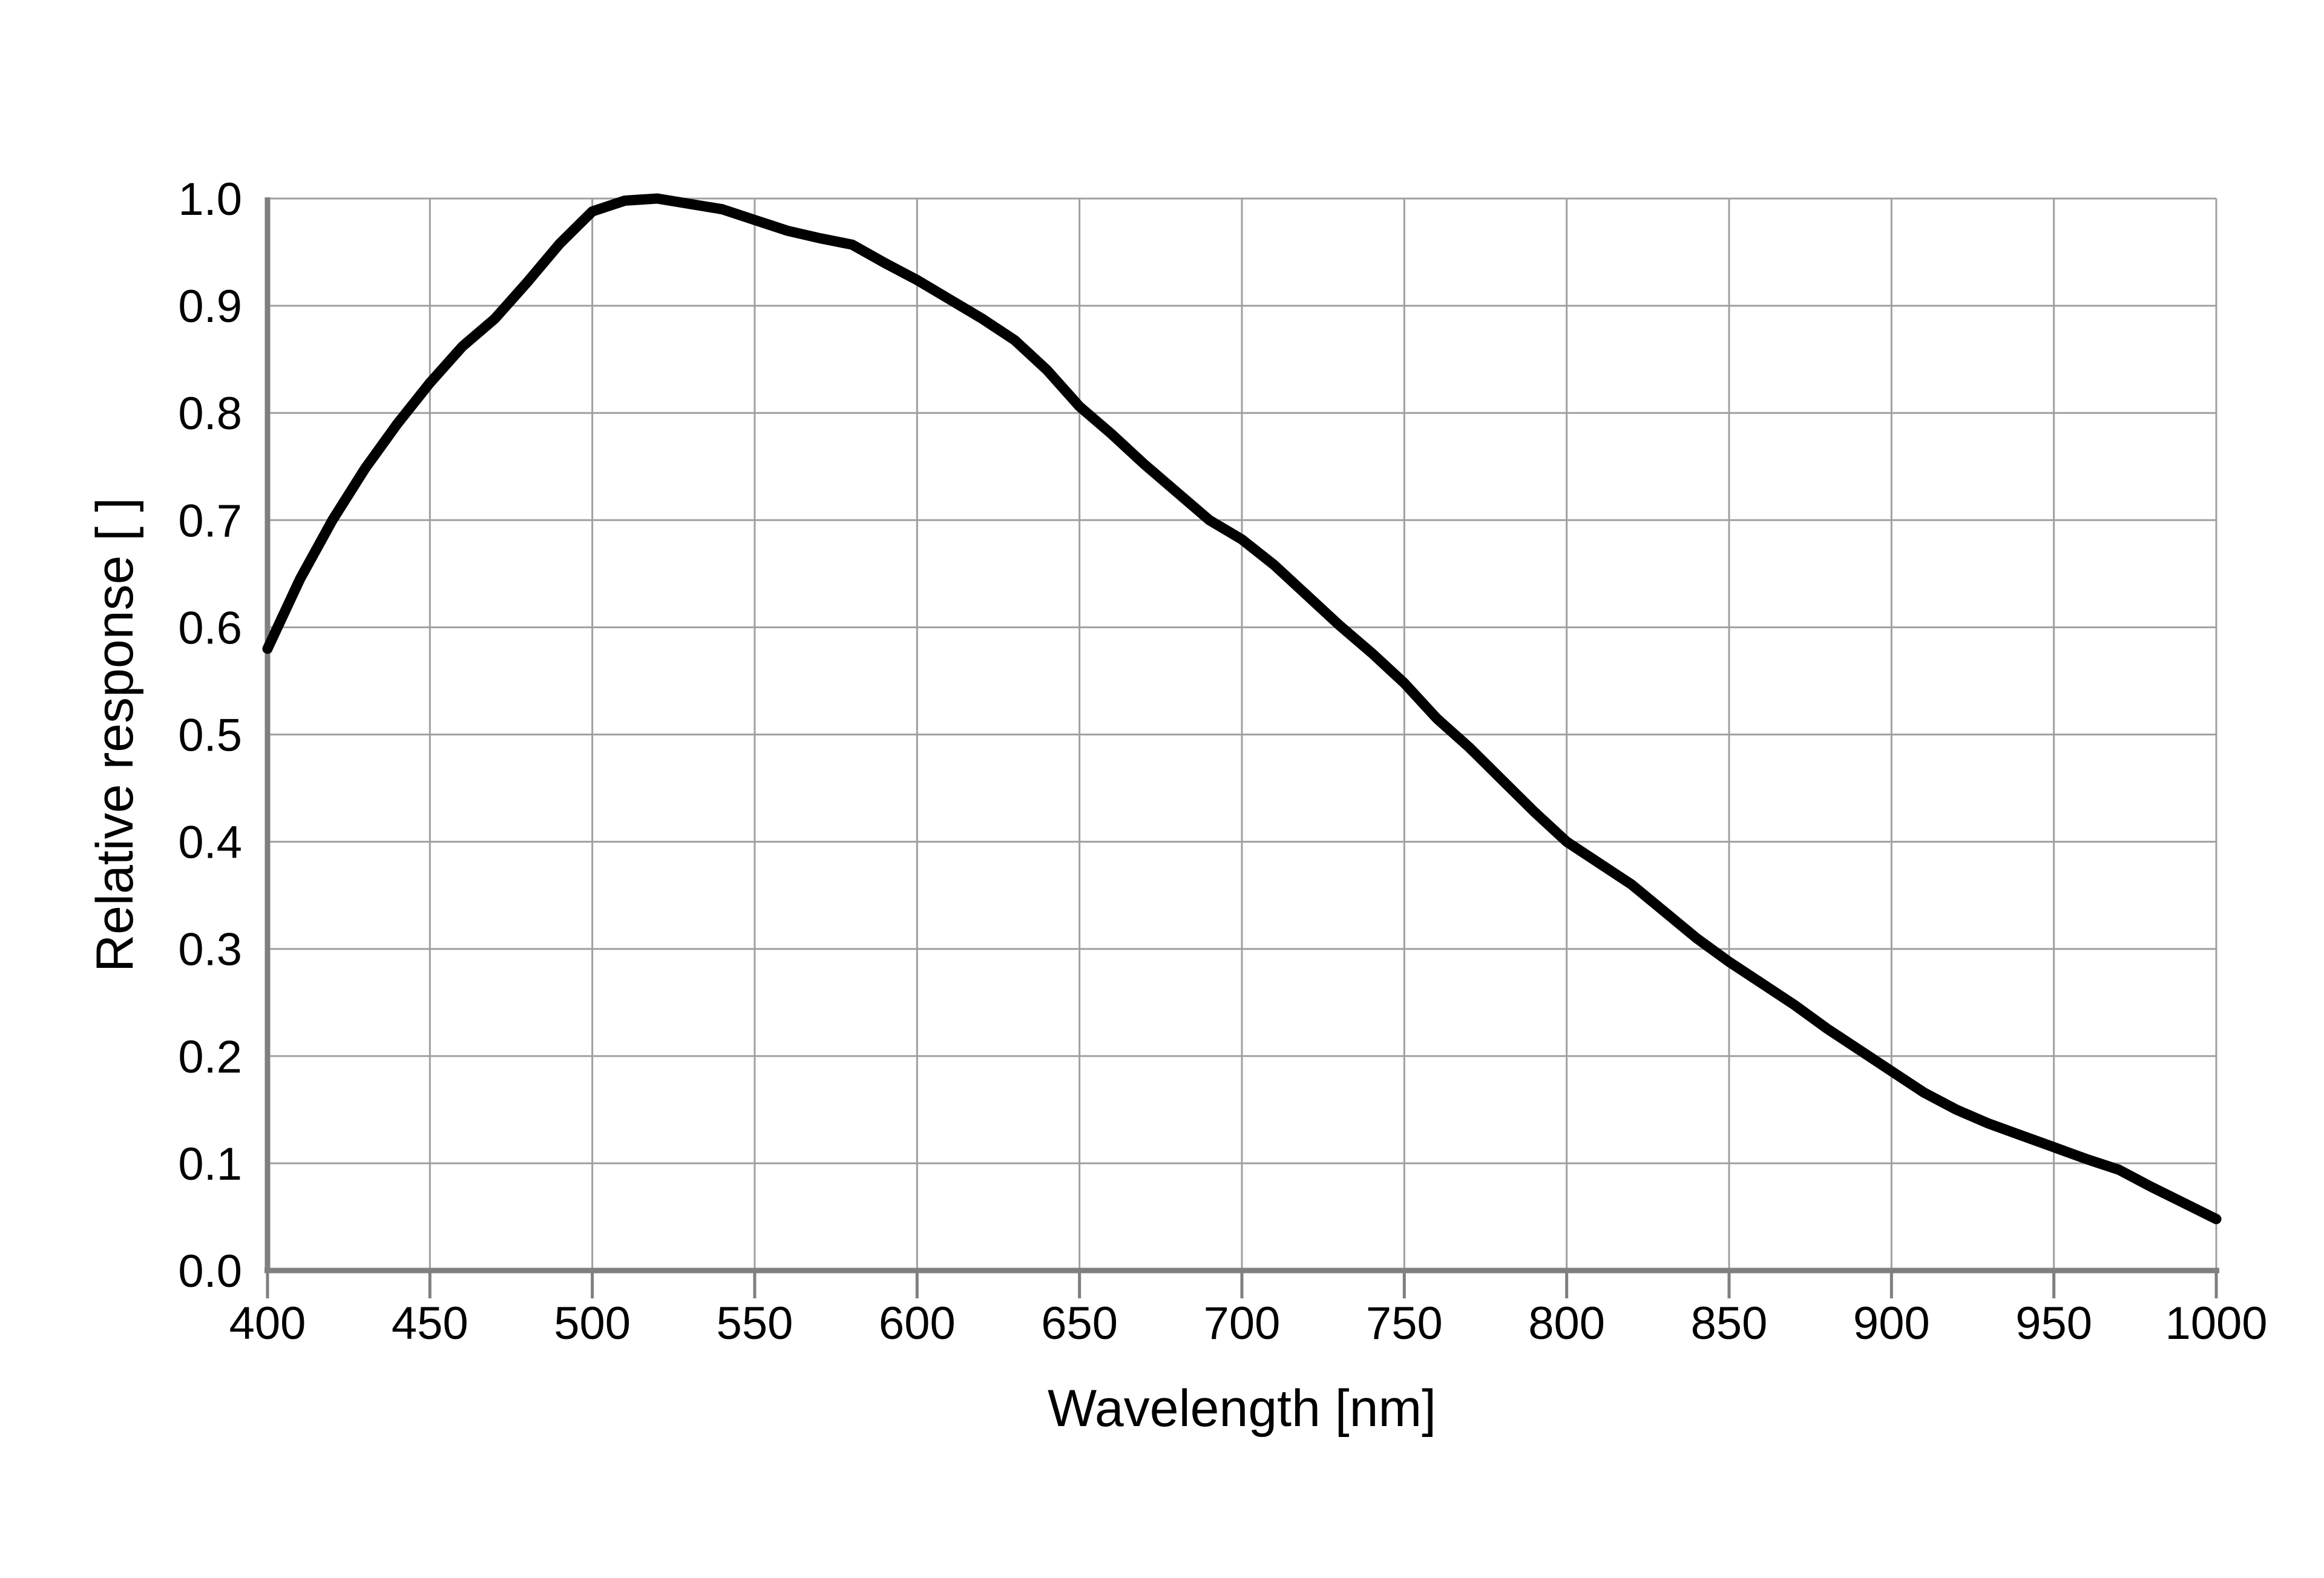  Describe the element at coordinates (430, 1324) in the screenshot. I see `x-tick-label: 450` at that location.